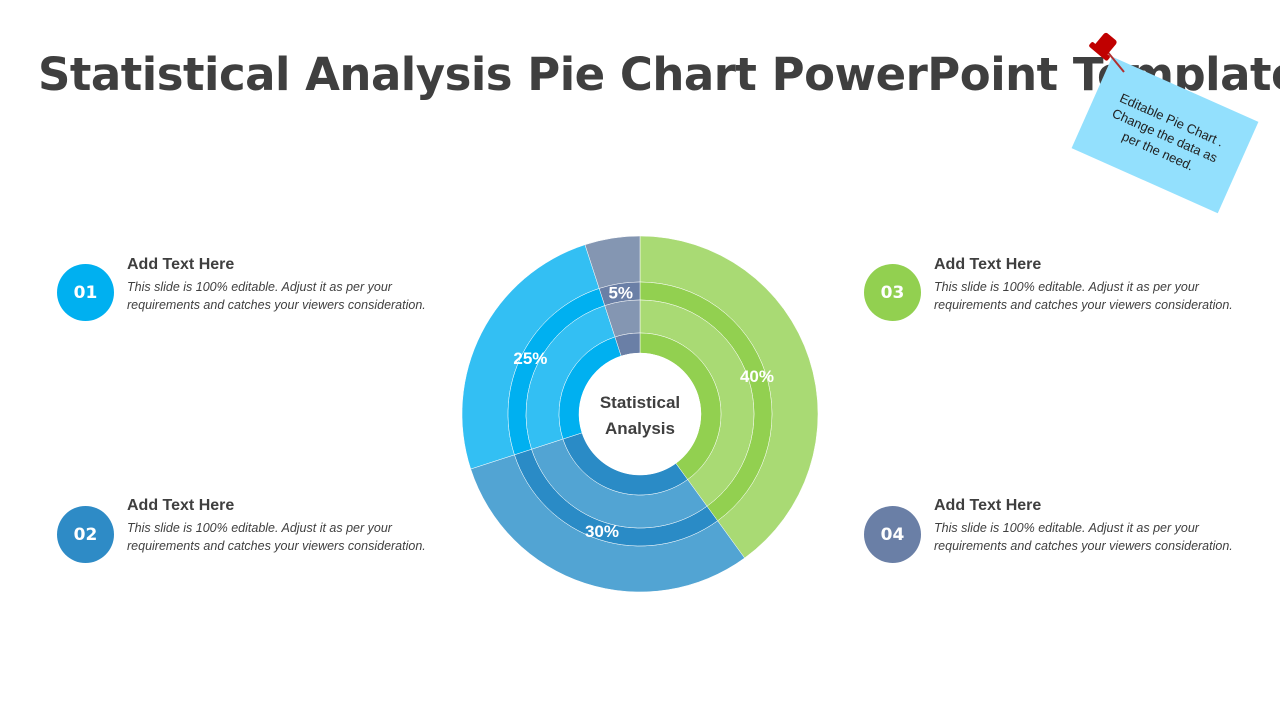 The width and height of the screenshot is (1280, 720). I want to click on number-badge: 04, so click(892, 534).